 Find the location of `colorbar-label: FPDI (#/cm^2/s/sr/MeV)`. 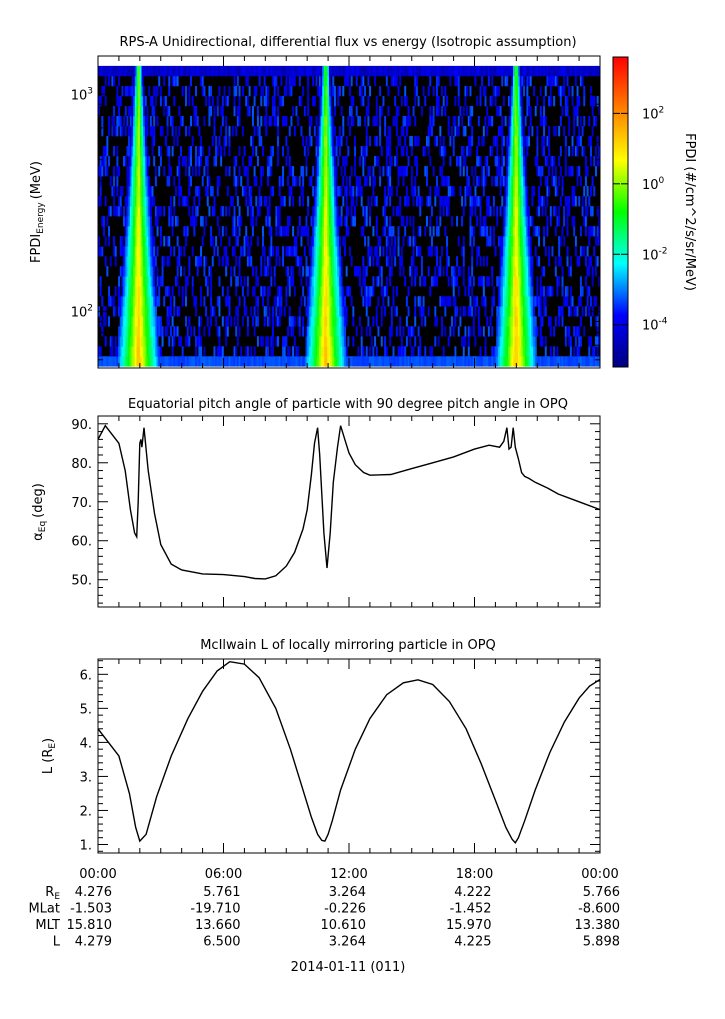

colorbar-label: FPDI (#/cm^2/s/sr/MeV) is located at coordinates (689, 212).